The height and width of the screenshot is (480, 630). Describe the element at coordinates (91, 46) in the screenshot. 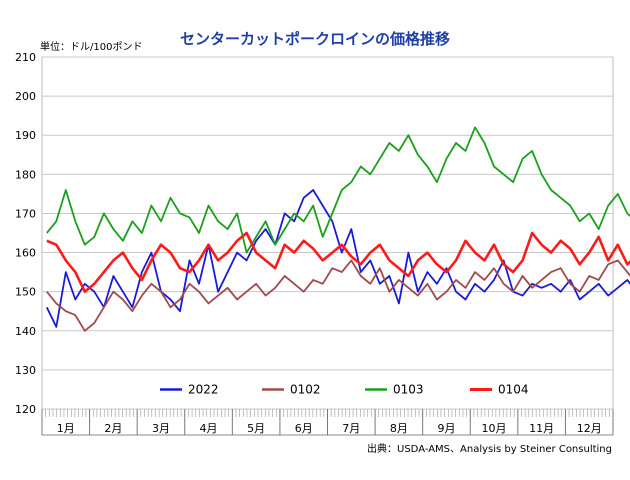

I see `unit-label: 単位：ドル/100ポンド` at that location.